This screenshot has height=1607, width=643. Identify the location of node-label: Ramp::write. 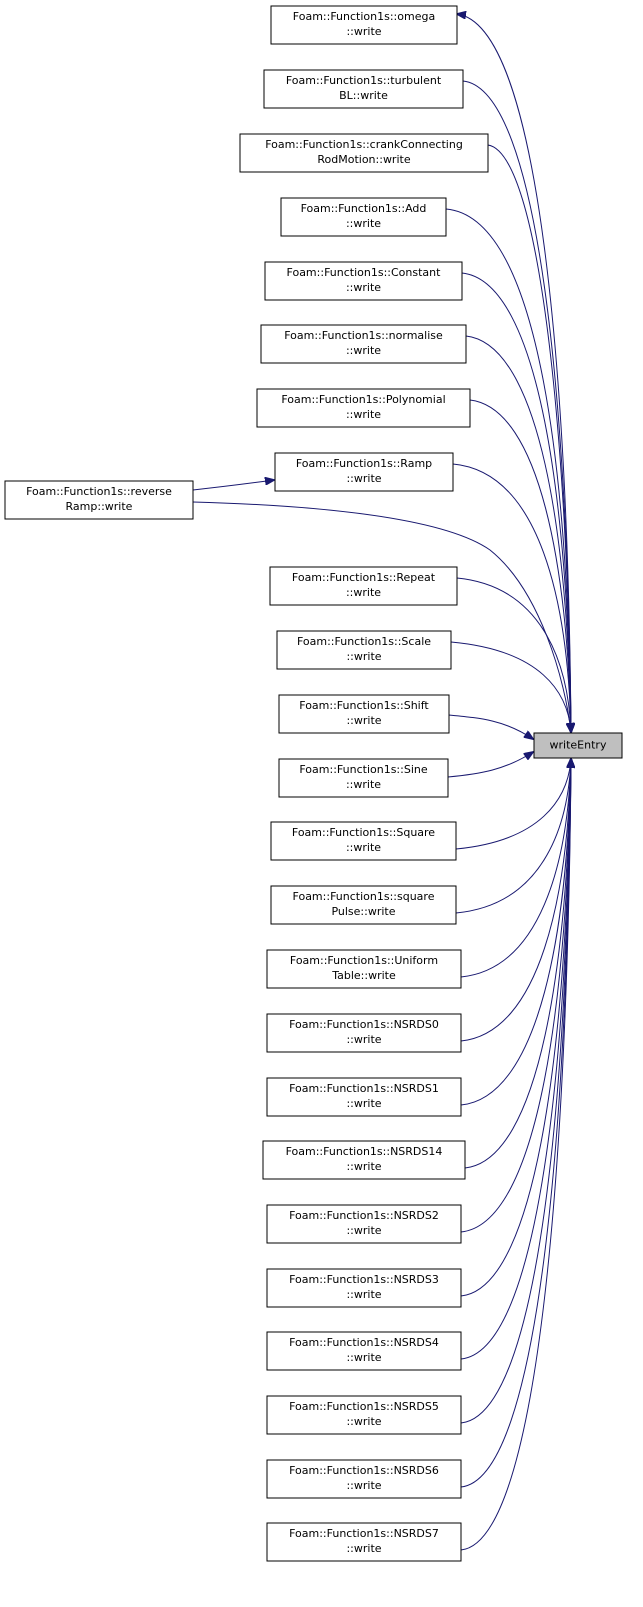
(99, 506).